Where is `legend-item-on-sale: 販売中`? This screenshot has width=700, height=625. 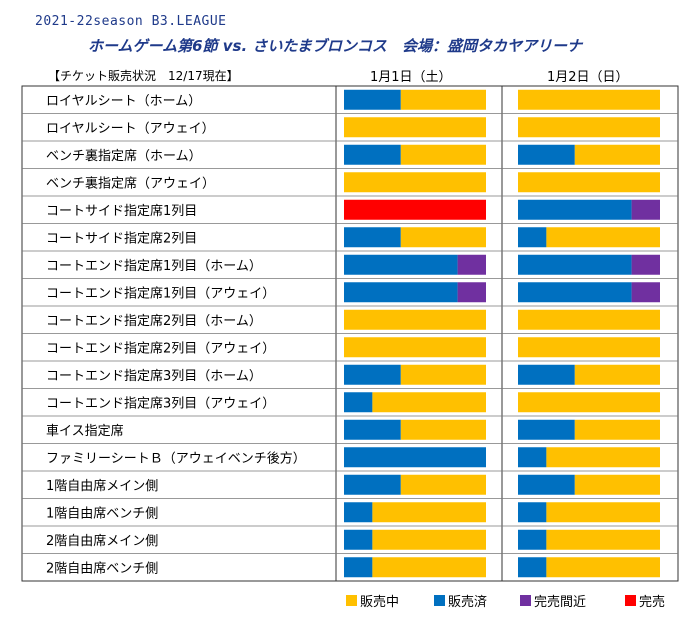 legend-item-on-sale: 販売中 is located at coordinates (373, 600).